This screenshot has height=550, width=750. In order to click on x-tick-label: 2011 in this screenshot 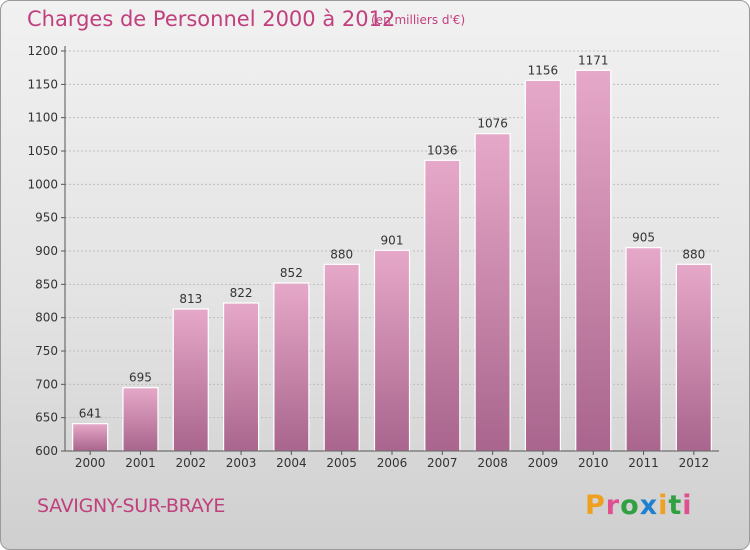, I will do `click(643, 463)`.